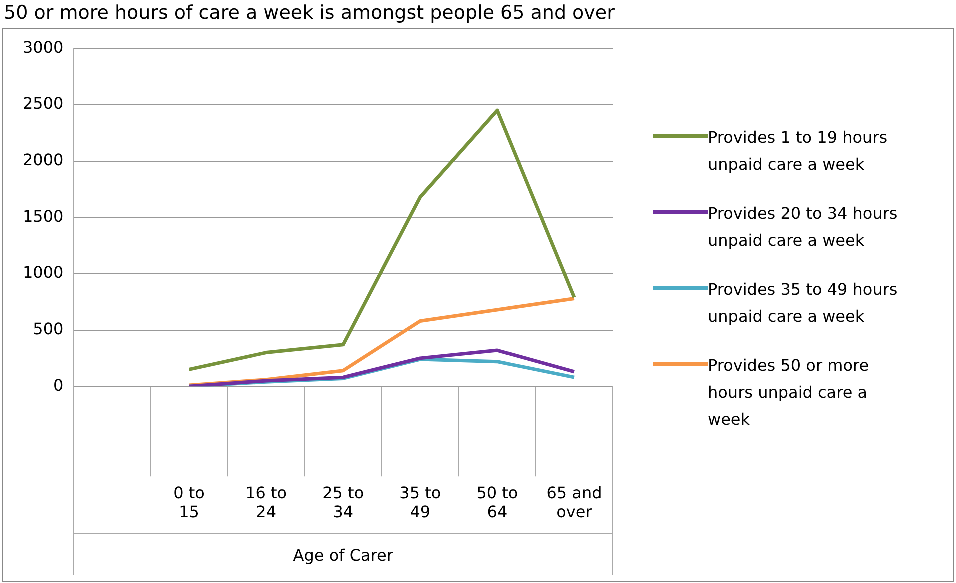 This screenshot has width=956, height=583. Describe the element at coordinates (497, 502) in the screenshot. I see `x-tick-label: 50 to 64` at that location.